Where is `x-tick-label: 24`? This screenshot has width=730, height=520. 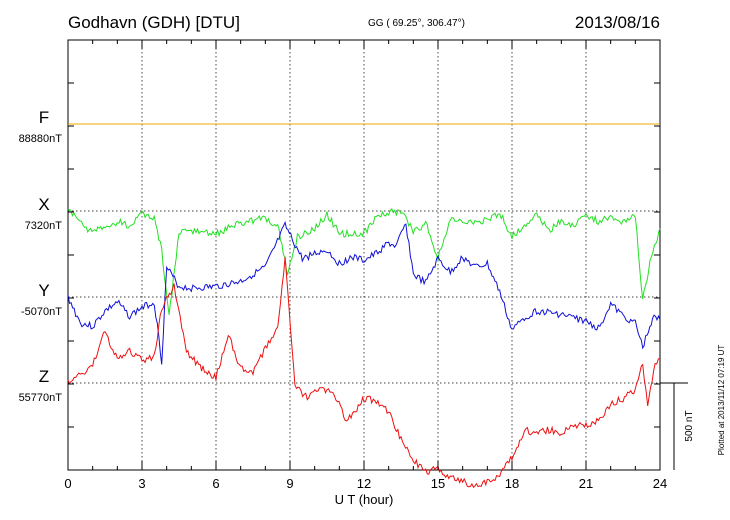 x-tick-label: 24 is located at coordinates (660, 483).